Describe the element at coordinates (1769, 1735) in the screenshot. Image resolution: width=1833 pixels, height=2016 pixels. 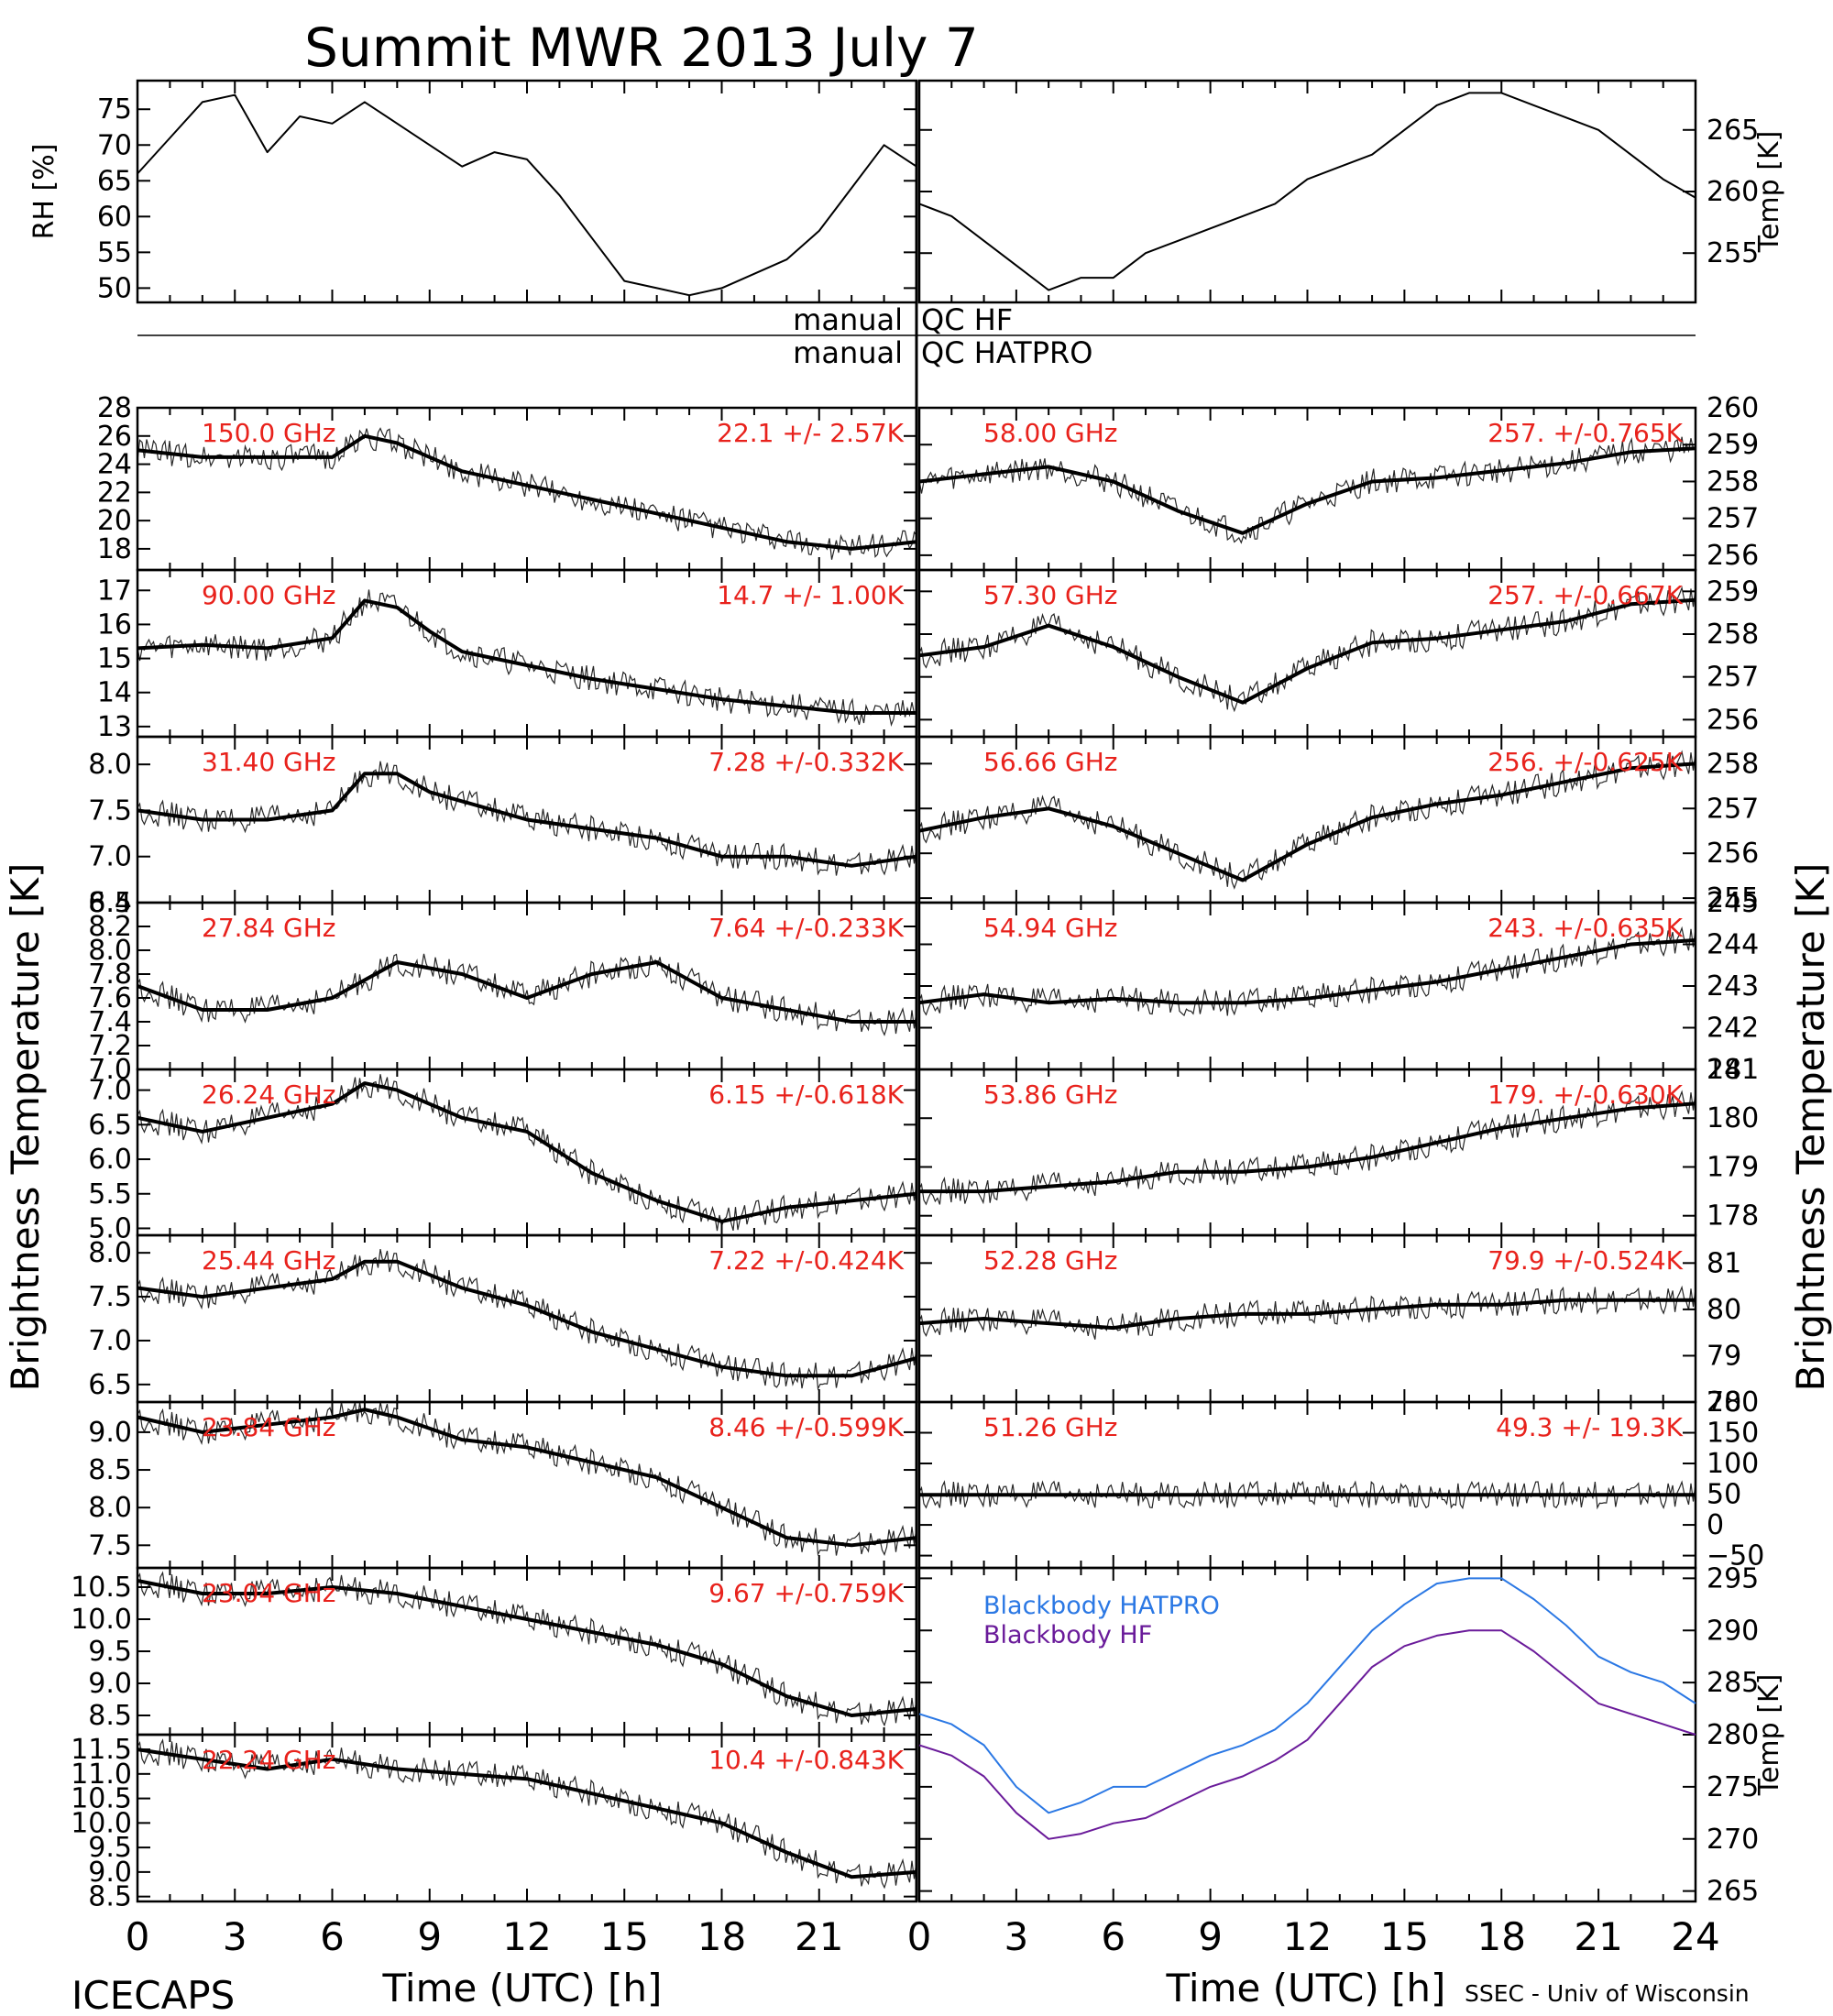
I see `y-axis-label: Temp [K]` at that location.